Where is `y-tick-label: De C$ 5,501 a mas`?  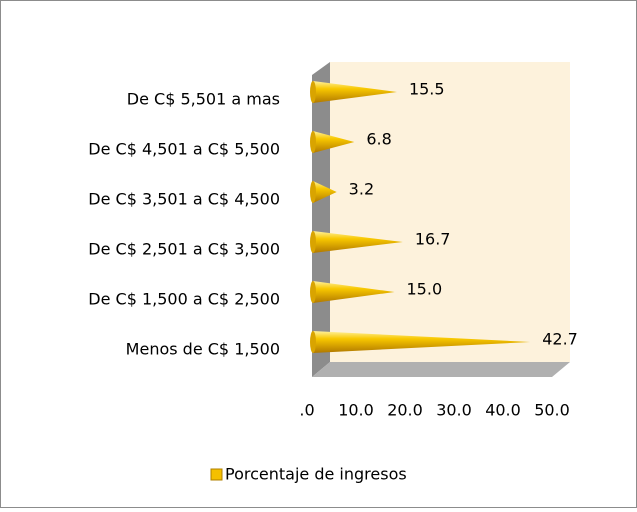
y-tick-label: De C$ 5,501 a mas is located at coordinates (203, 99).